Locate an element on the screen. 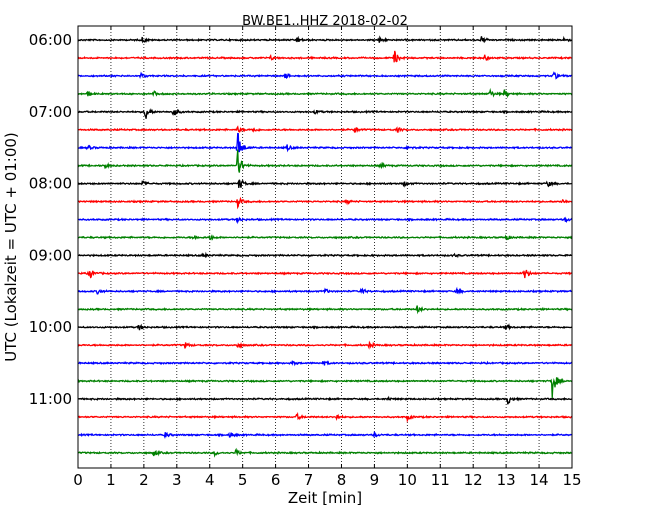 The height and width of the screenshot is (524, 650). x-tick-label: 5 is located at coordinates (243, 480).